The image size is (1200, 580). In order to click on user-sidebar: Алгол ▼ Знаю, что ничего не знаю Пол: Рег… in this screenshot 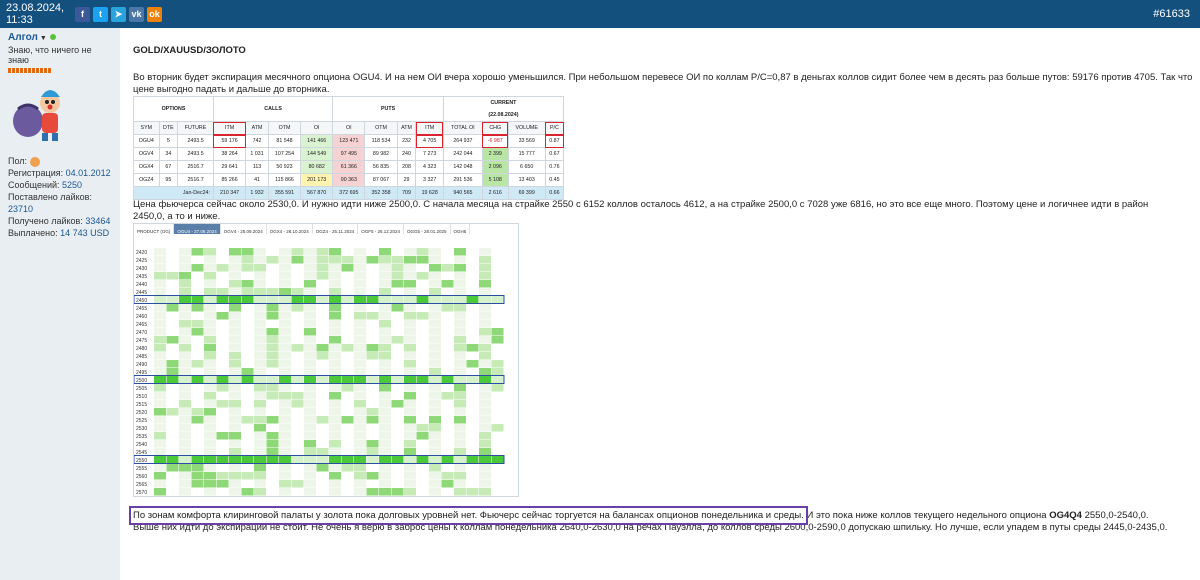, I will do `click(60, 304)`.